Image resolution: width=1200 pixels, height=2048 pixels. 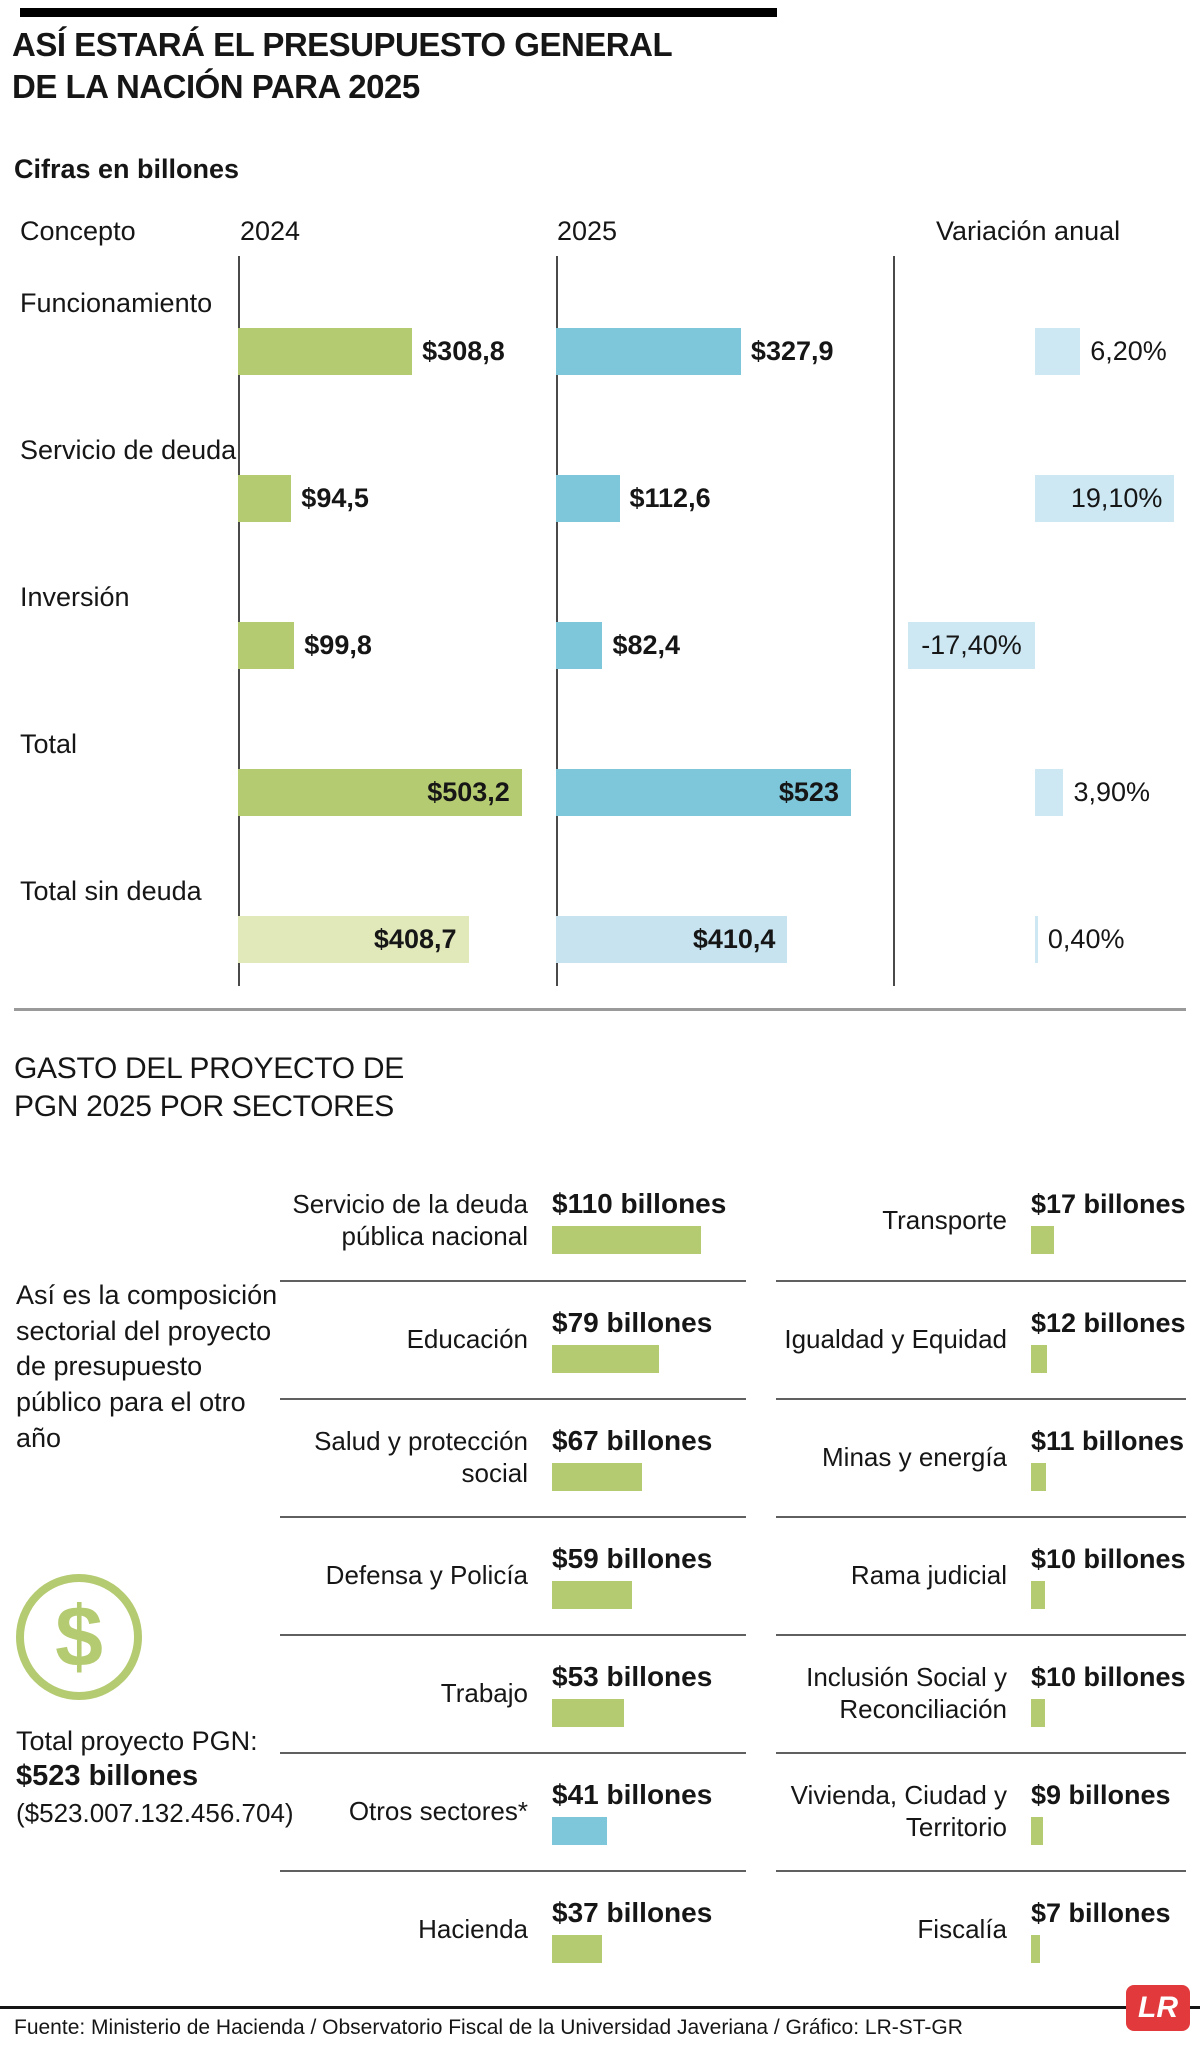 I want to click on sector-row: Hacienda $37 billones, so click(x=513, y=1929).